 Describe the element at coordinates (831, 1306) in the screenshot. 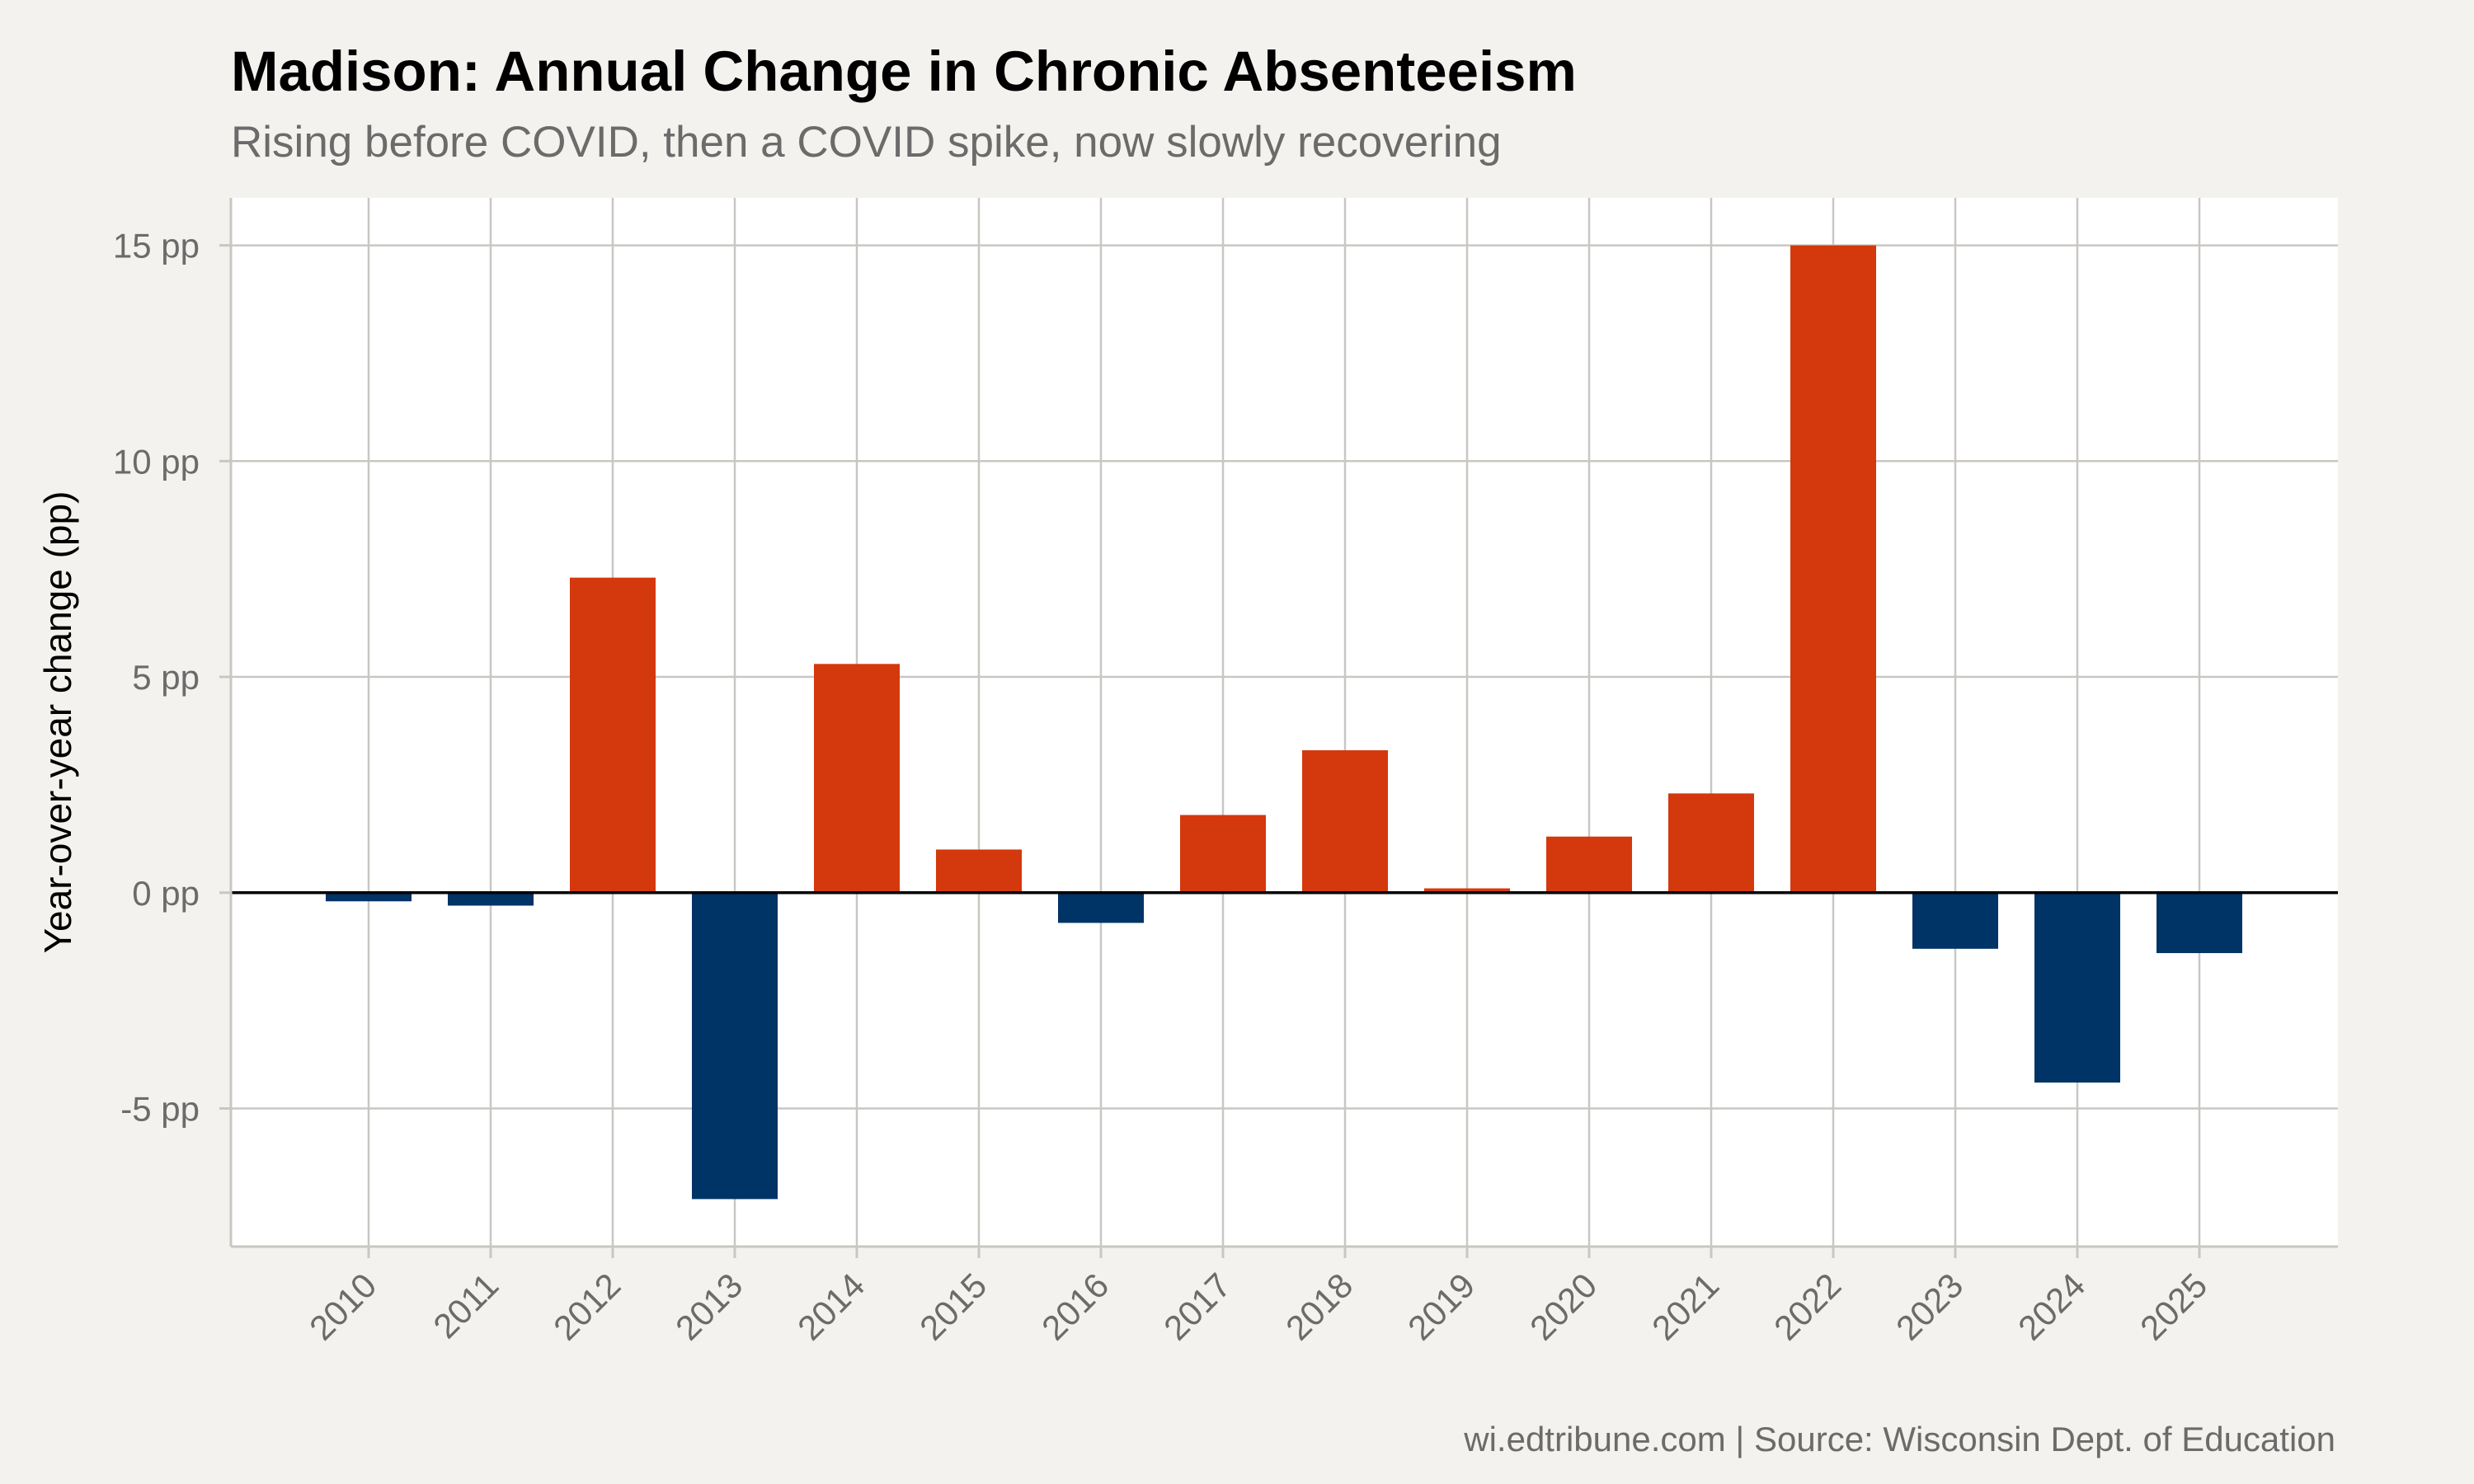

I see `x-tick-label: 2014` at that location.